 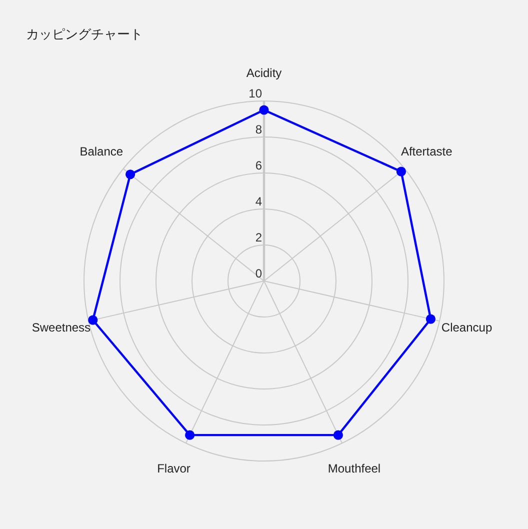 What do you see at coordinates (258, 129) in the screenshot?
I see `r-axis-tick-label: 8` at bounding box center [258, 129].